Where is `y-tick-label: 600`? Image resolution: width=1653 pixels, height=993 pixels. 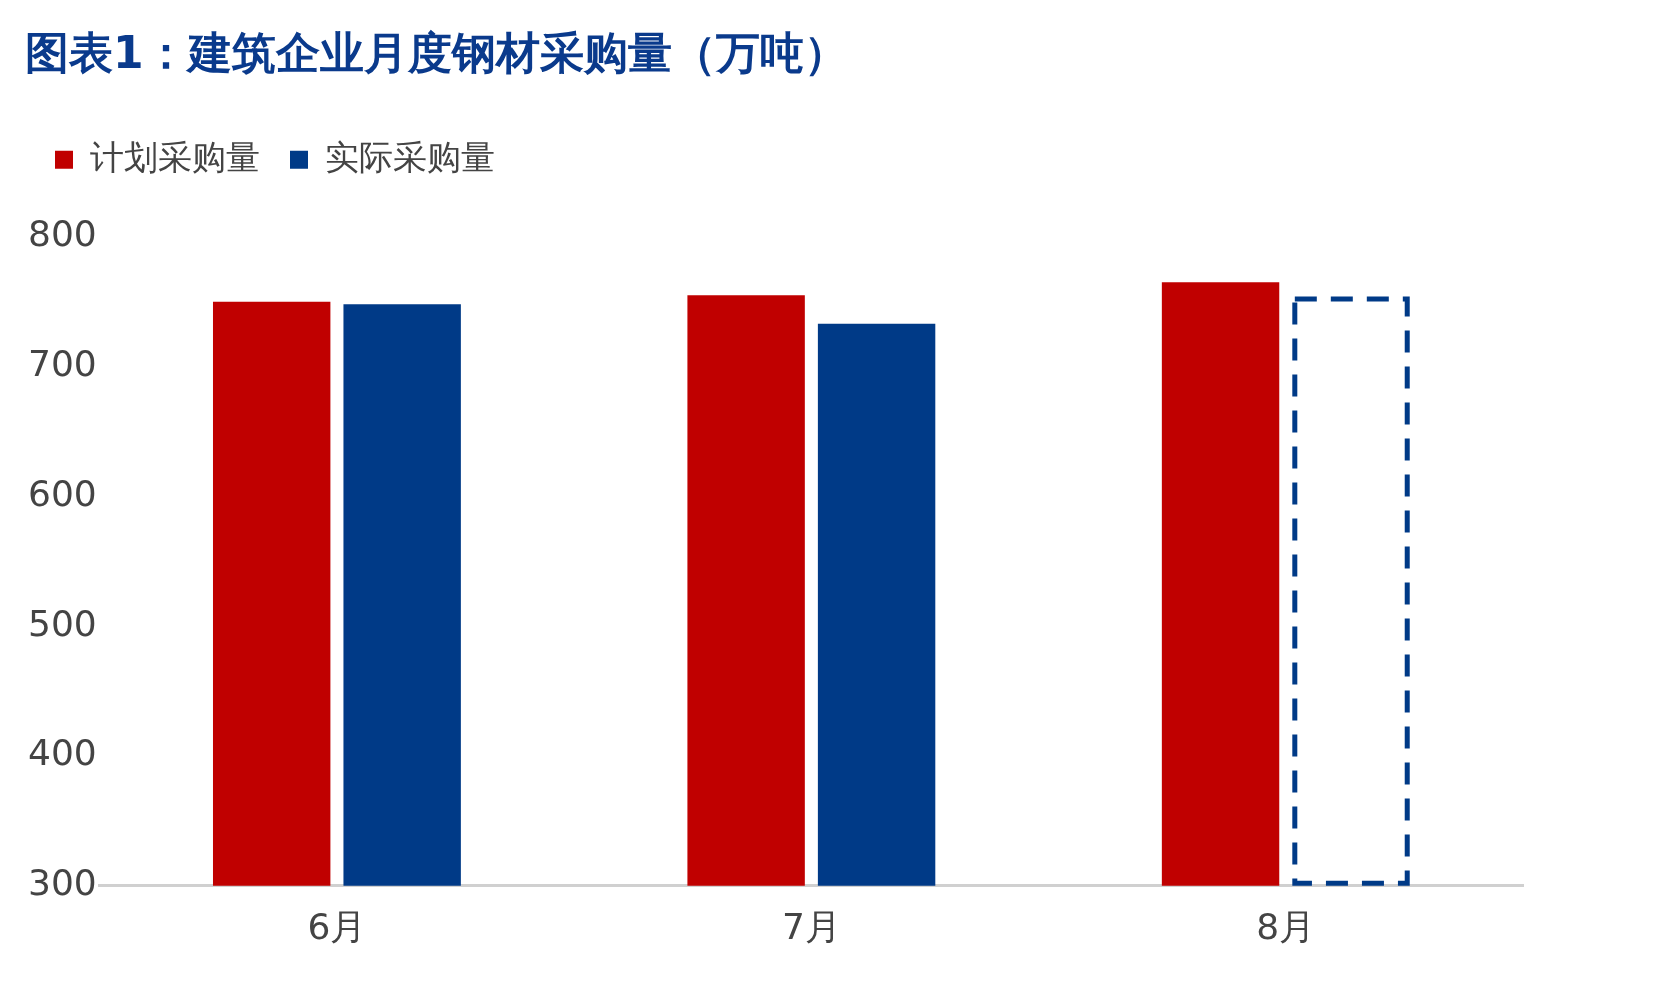 y-tick-label: 600 is located at coordinates (62, 493).